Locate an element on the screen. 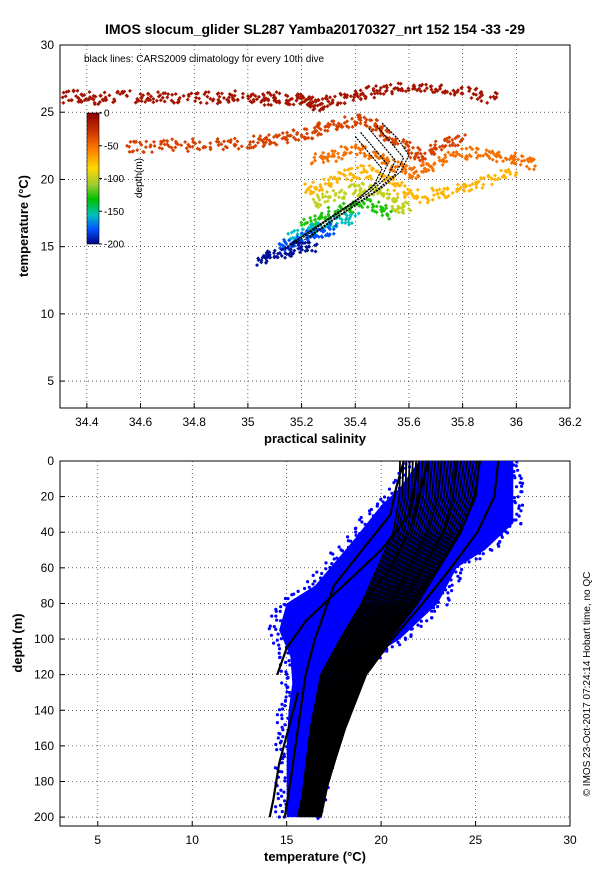  profile-x-tick-label: 25 is located at coordinates (476, 840).